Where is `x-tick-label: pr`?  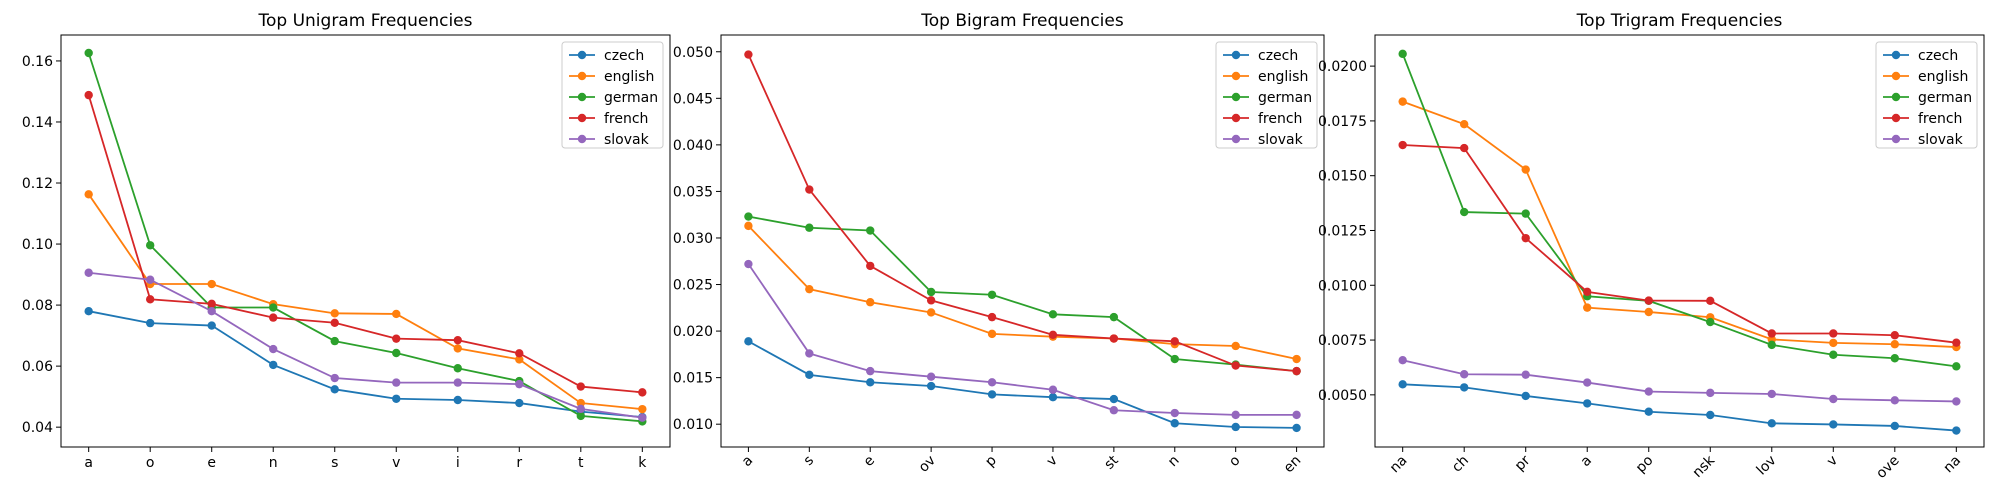 x-tick-label: pr is located at coordinates (1523, 463).